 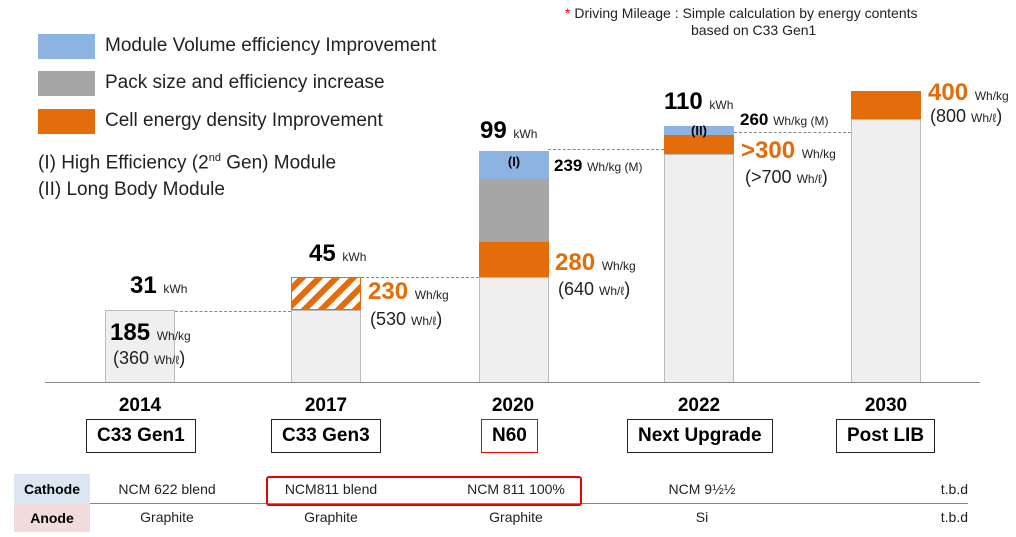 I want to click on module-density-2022: 260 Wh/kg (M), so click(x=784, y=119).